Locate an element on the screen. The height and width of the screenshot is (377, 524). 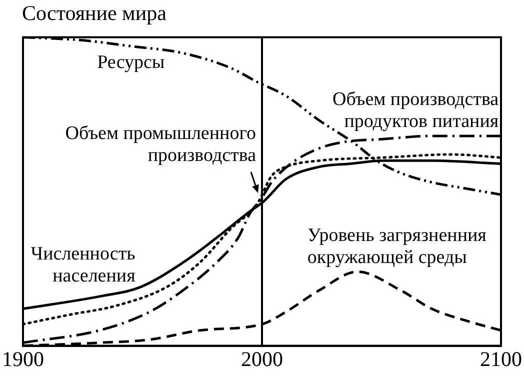
chart-title: Состояние мира is located at coordinates (95, 13).